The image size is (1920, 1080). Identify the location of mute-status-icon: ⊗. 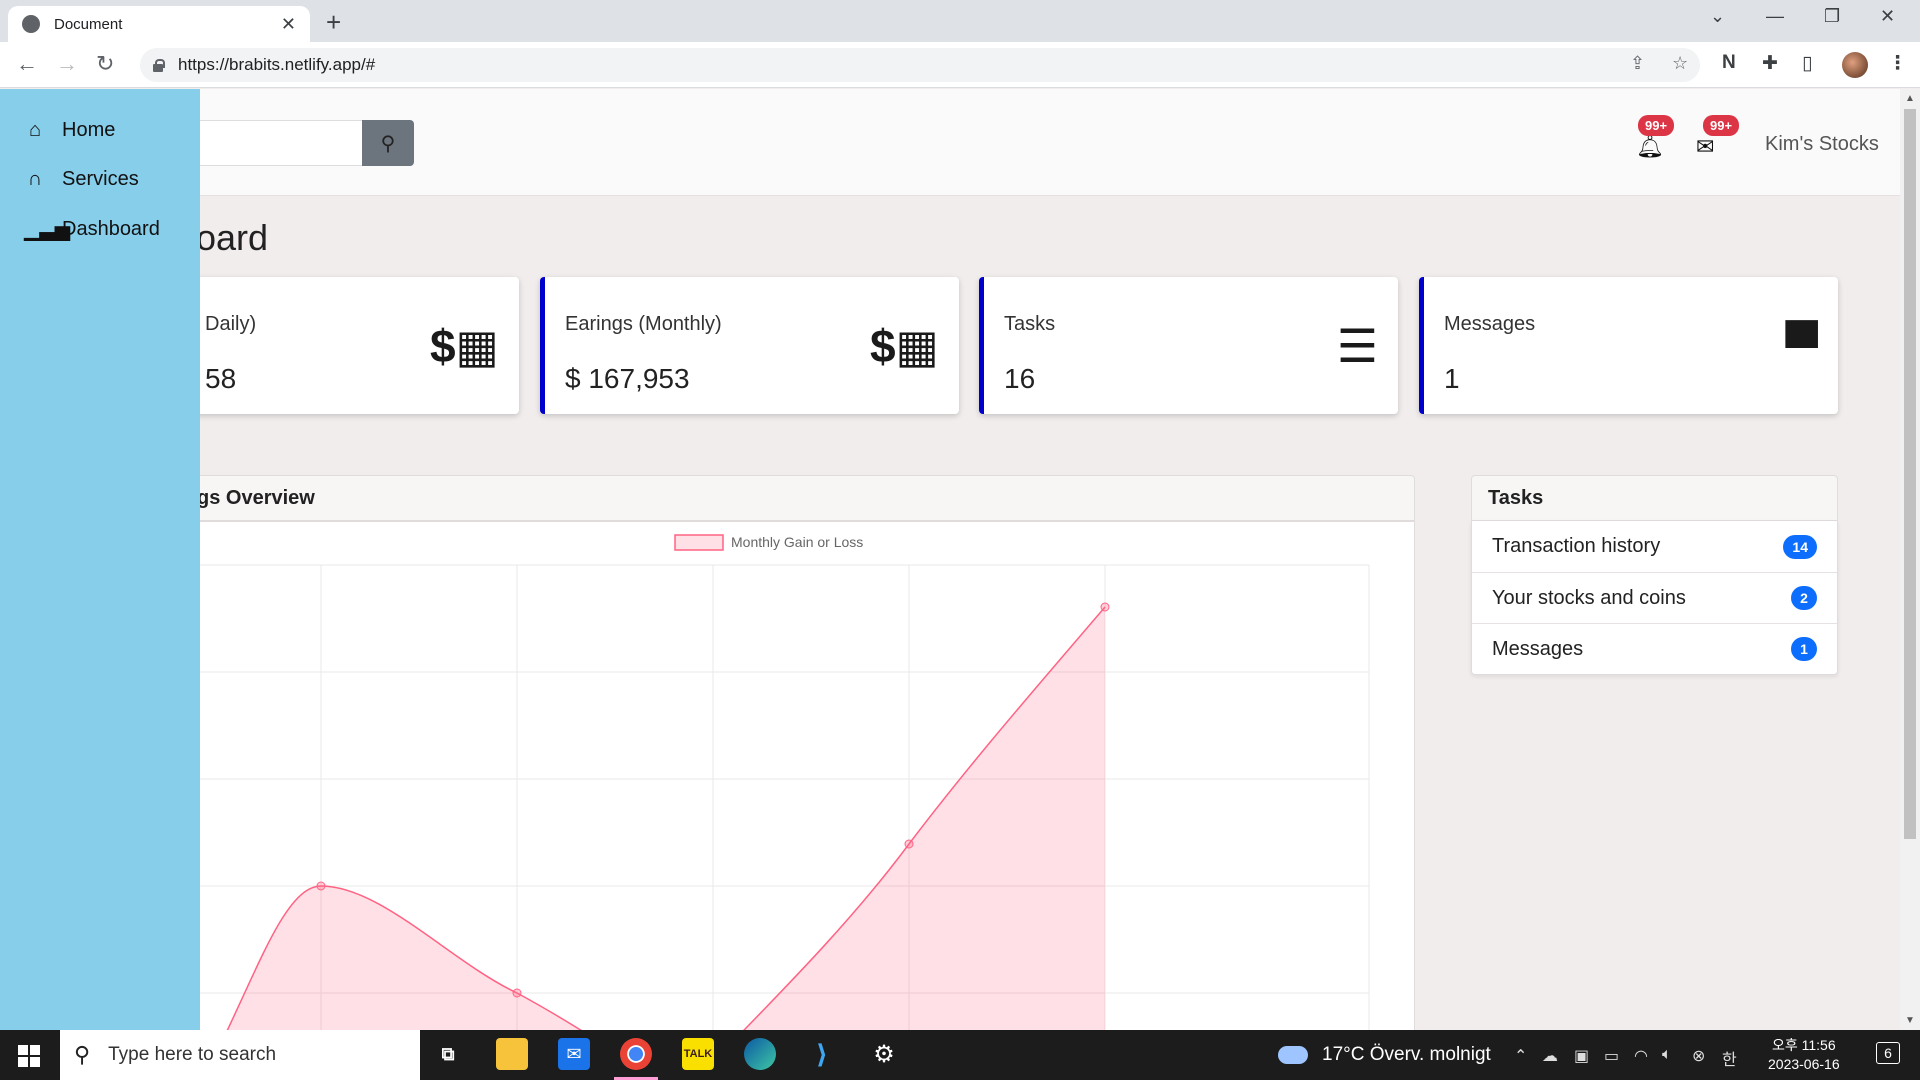
(1699, 1056).